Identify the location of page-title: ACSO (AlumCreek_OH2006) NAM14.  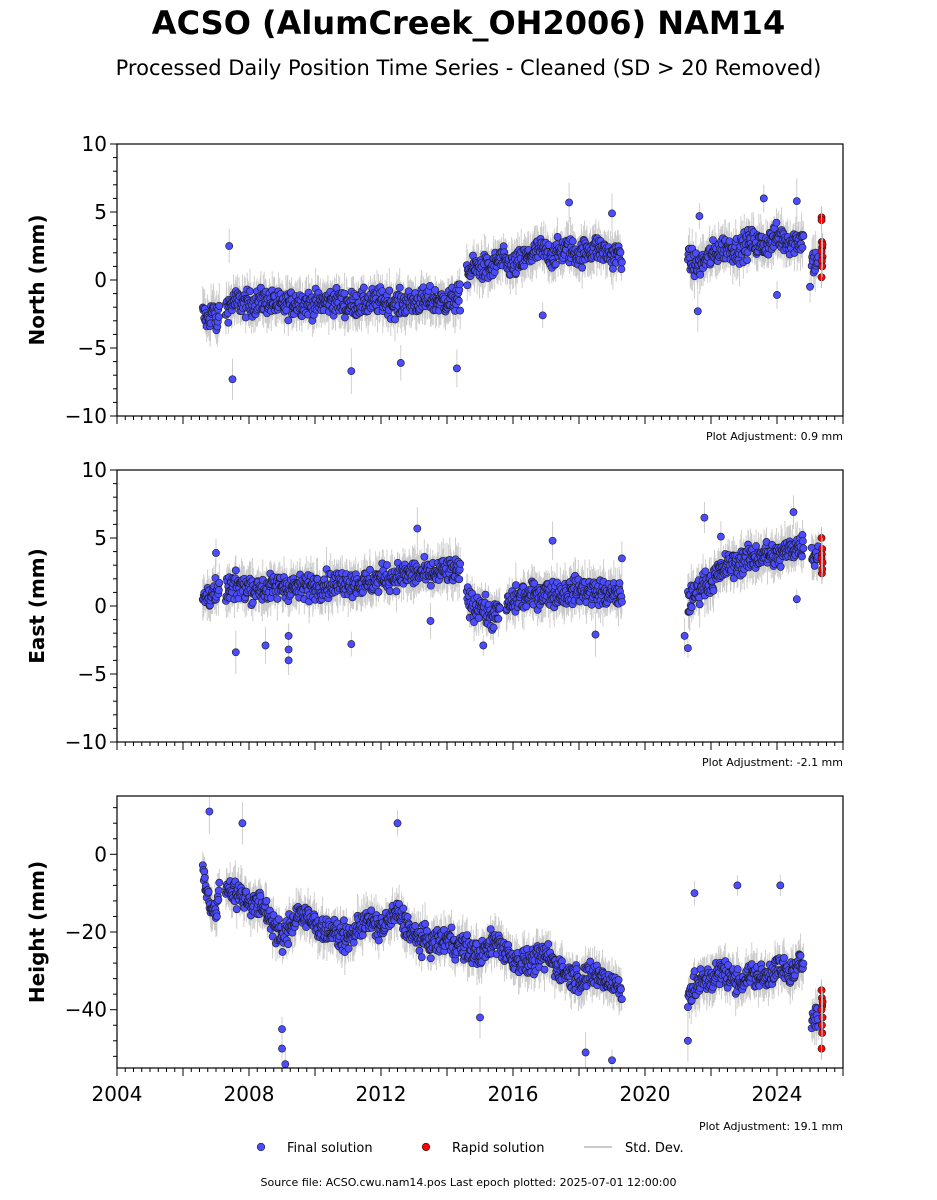
(468, 23).